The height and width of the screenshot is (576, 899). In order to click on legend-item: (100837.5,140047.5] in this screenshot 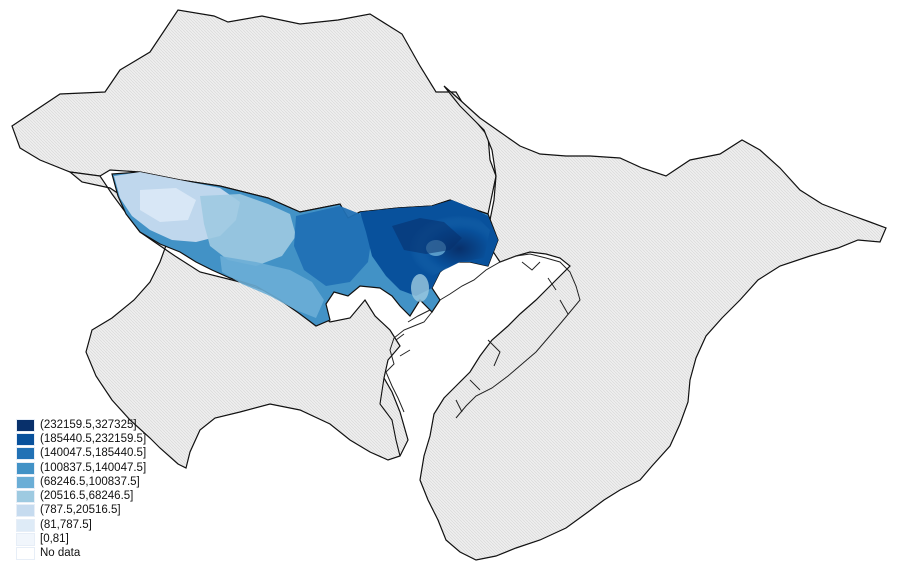, I will do `click(136, 468)`.